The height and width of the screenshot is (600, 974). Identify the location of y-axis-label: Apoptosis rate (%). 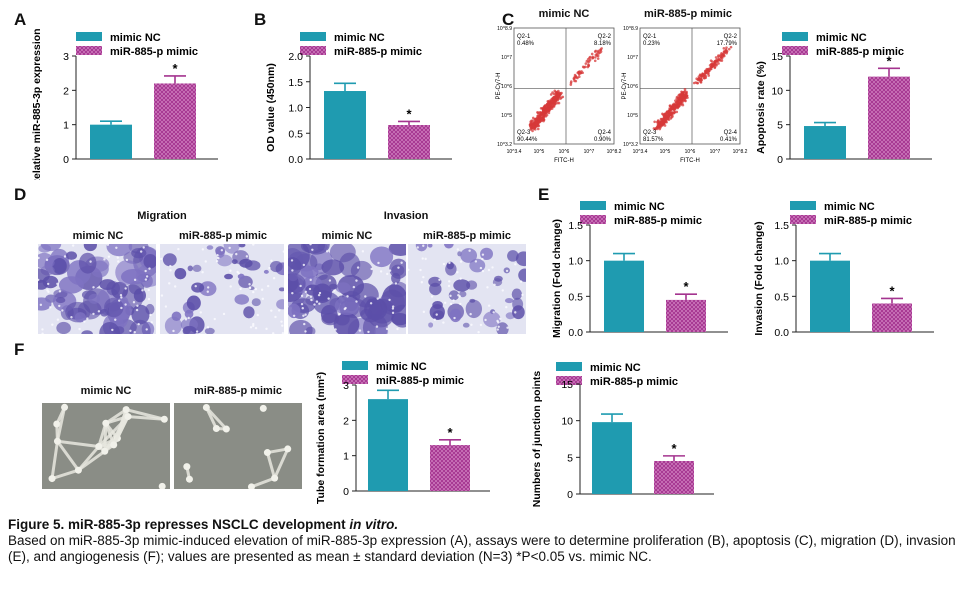
(761, 107).